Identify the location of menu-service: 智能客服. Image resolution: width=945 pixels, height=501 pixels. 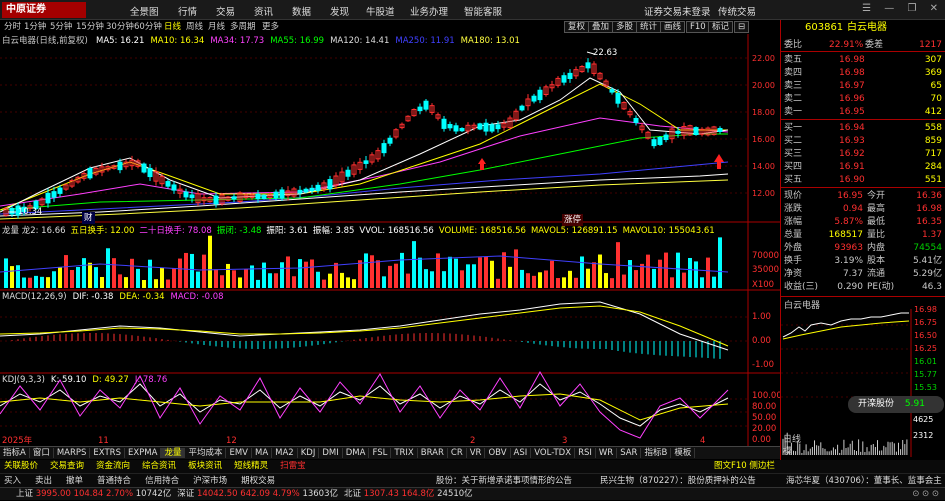
(483, 12).